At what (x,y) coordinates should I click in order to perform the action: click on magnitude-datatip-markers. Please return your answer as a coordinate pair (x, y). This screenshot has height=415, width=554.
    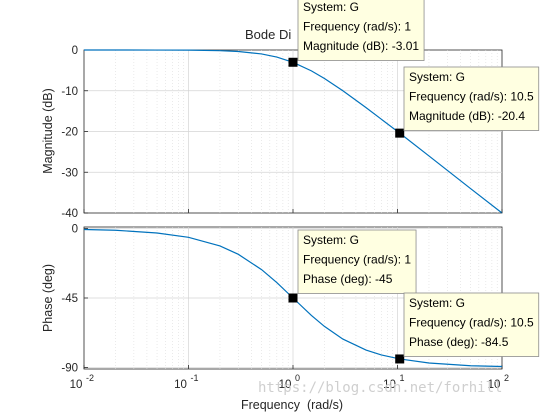
    Looking at the image, I should click on (346, 97).